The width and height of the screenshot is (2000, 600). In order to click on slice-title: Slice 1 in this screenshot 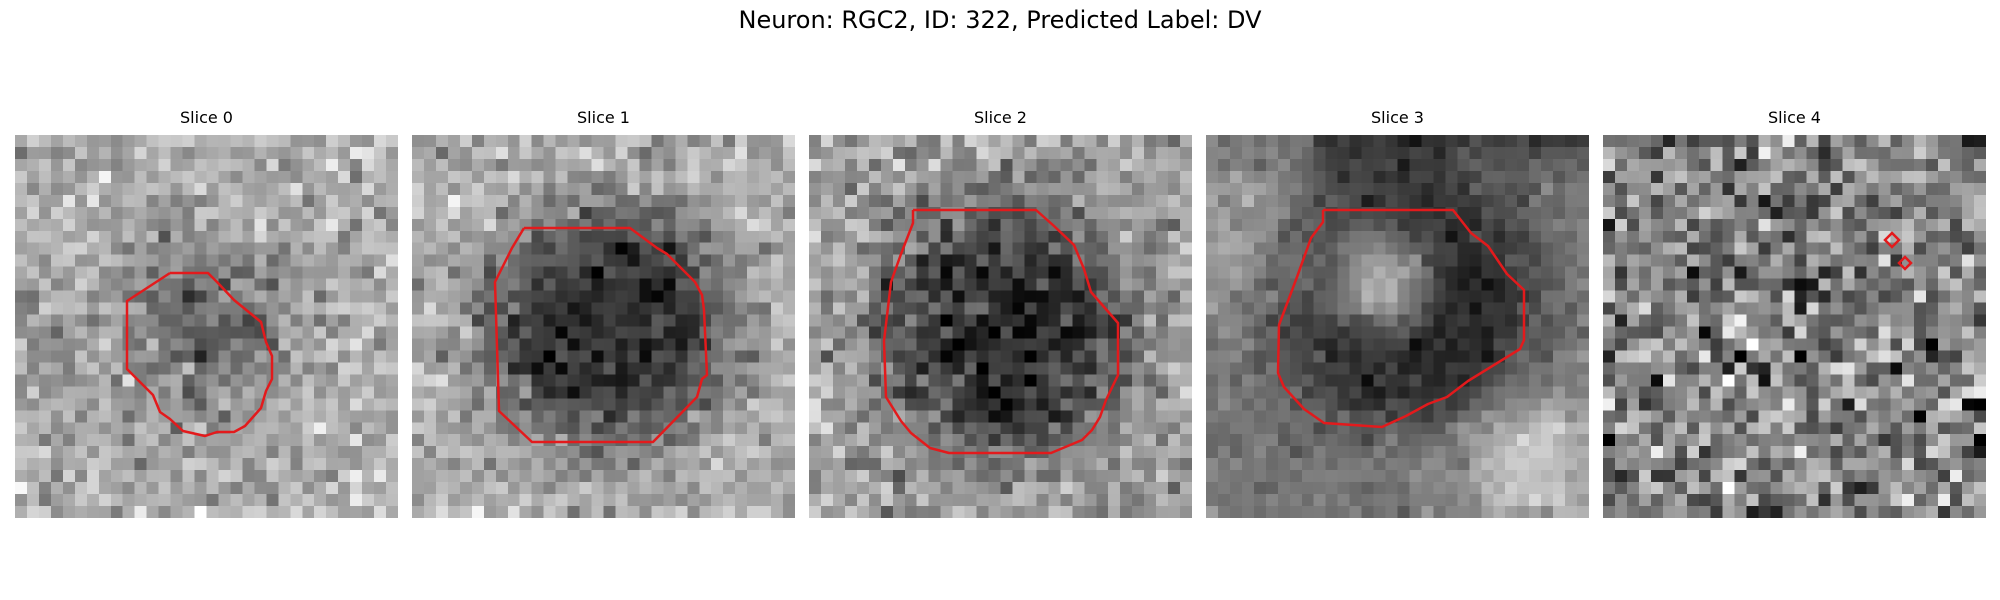, I will do `click(603, 117)`.